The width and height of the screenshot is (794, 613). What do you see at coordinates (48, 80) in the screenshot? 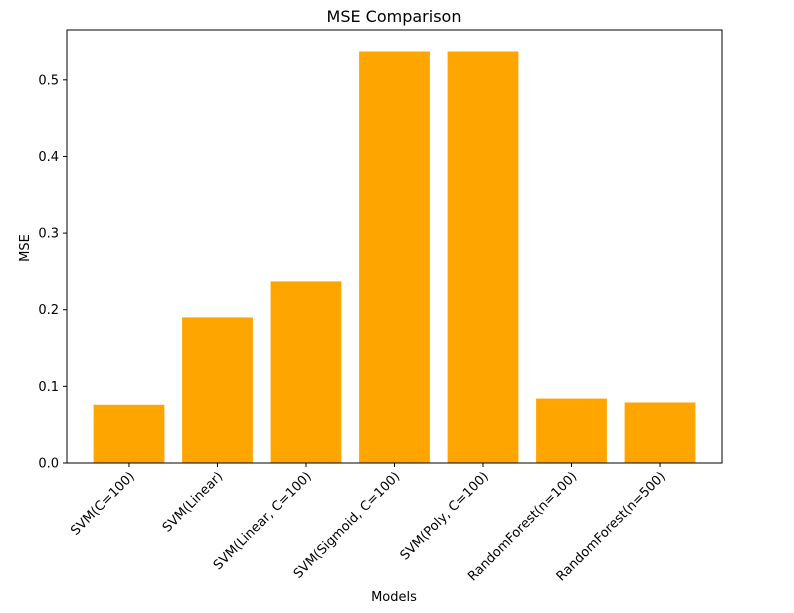
I see `y-tick-label: 0.5` at bounding box center [48, 80].